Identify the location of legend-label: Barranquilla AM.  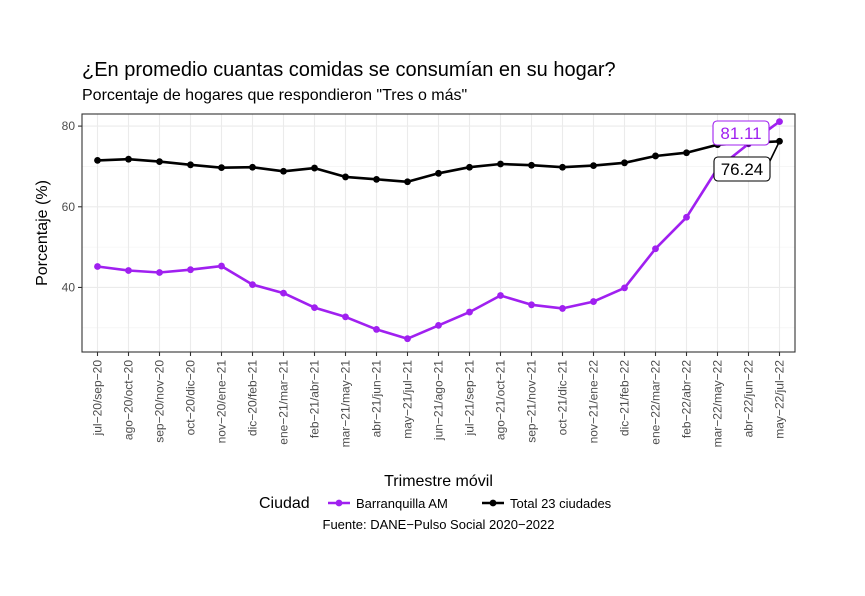
(402, 503).